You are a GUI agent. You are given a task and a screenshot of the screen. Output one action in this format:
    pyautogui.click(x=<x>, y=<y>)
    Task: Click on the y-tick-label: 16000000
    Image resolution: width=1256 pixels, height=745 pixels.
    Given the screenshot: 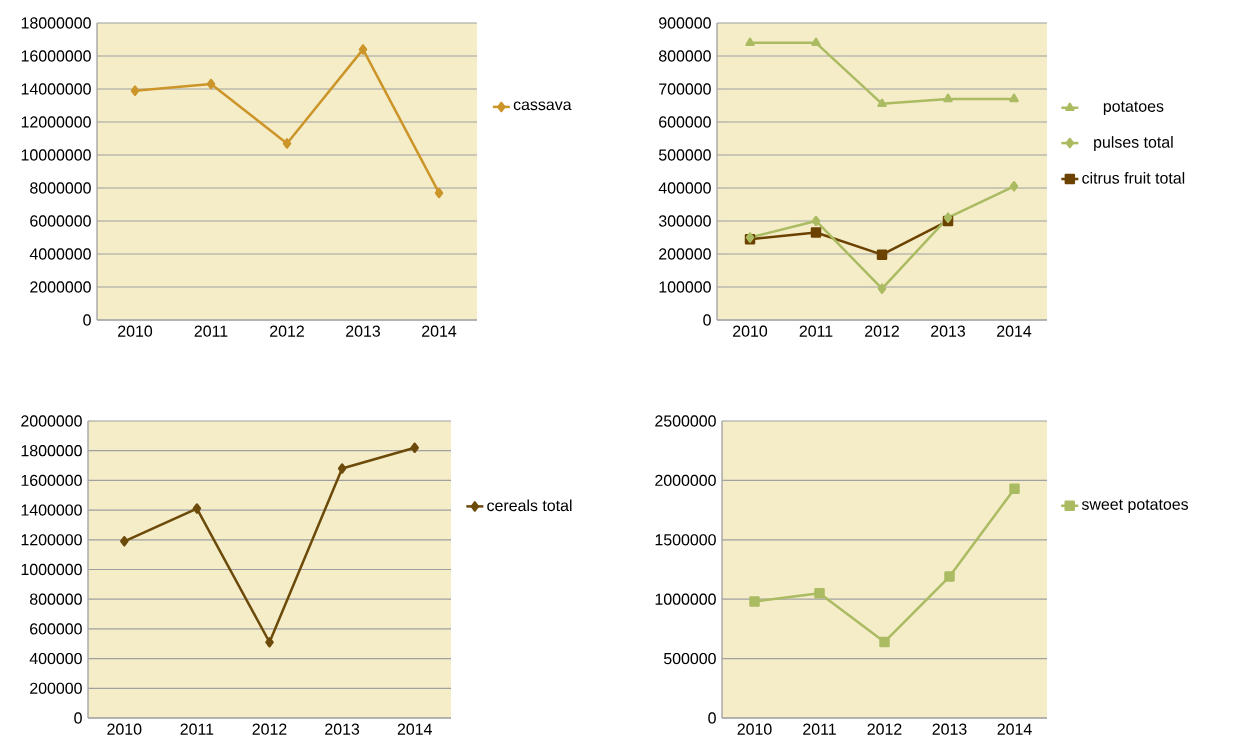 What is the action you would take?
    pyautogui.click(x=56, y=56)
    